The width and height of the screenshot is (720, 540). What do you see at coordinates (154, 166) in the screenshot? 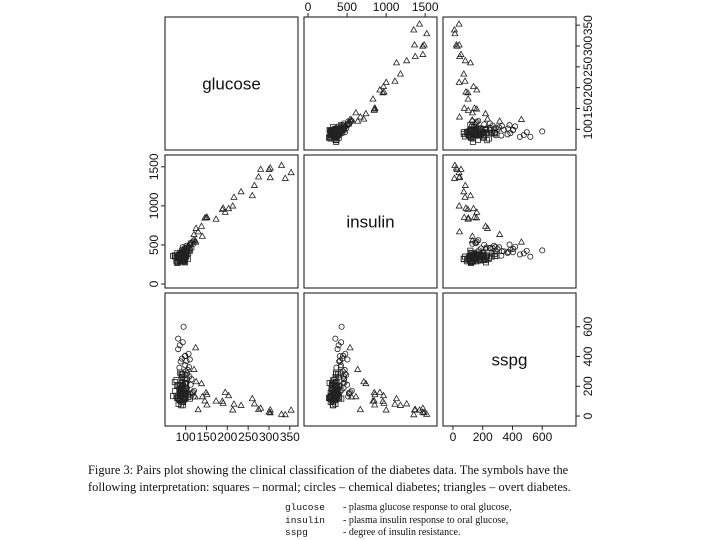
I see `tick-label-insulin-left: 1500` at bounding box center [154, 166].